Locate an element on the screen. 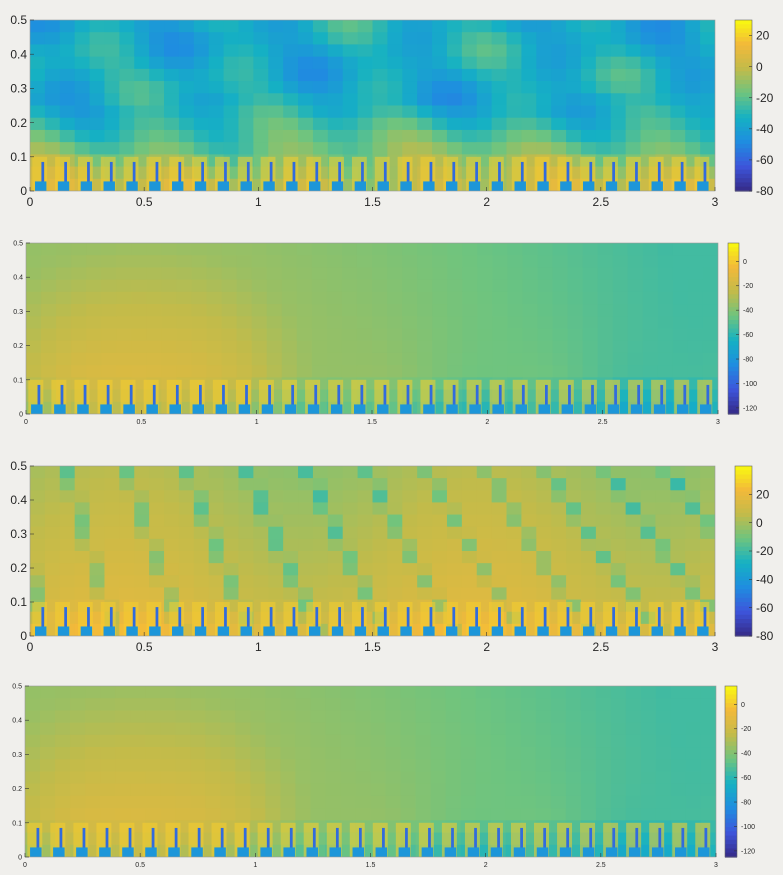  bottom-structures is located at coordinates (370, 396).